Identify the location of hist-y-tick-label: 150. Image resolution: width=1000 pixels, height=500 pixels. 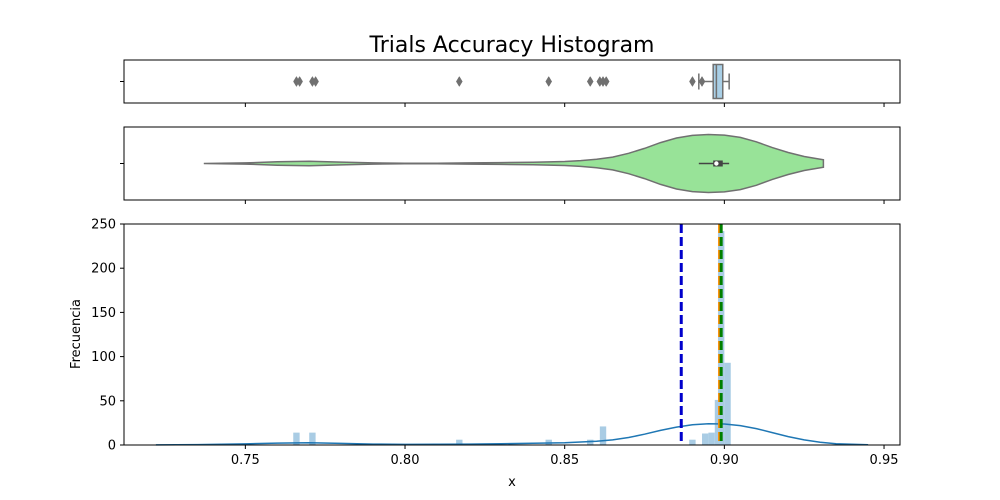
(103, 313).